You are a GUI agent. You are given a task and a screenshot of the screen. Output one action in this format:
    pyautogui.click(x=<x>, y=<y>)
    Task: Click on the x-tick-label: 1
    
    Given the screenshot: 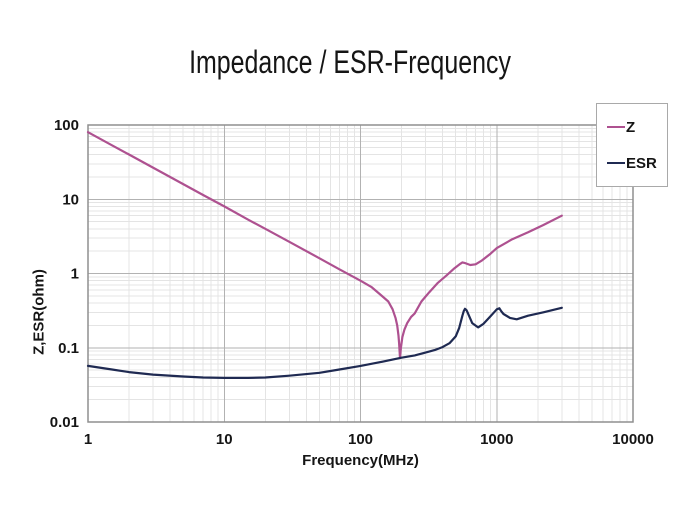 What is the action you would take?
    pyautogui.click(x=88, y=439)
    